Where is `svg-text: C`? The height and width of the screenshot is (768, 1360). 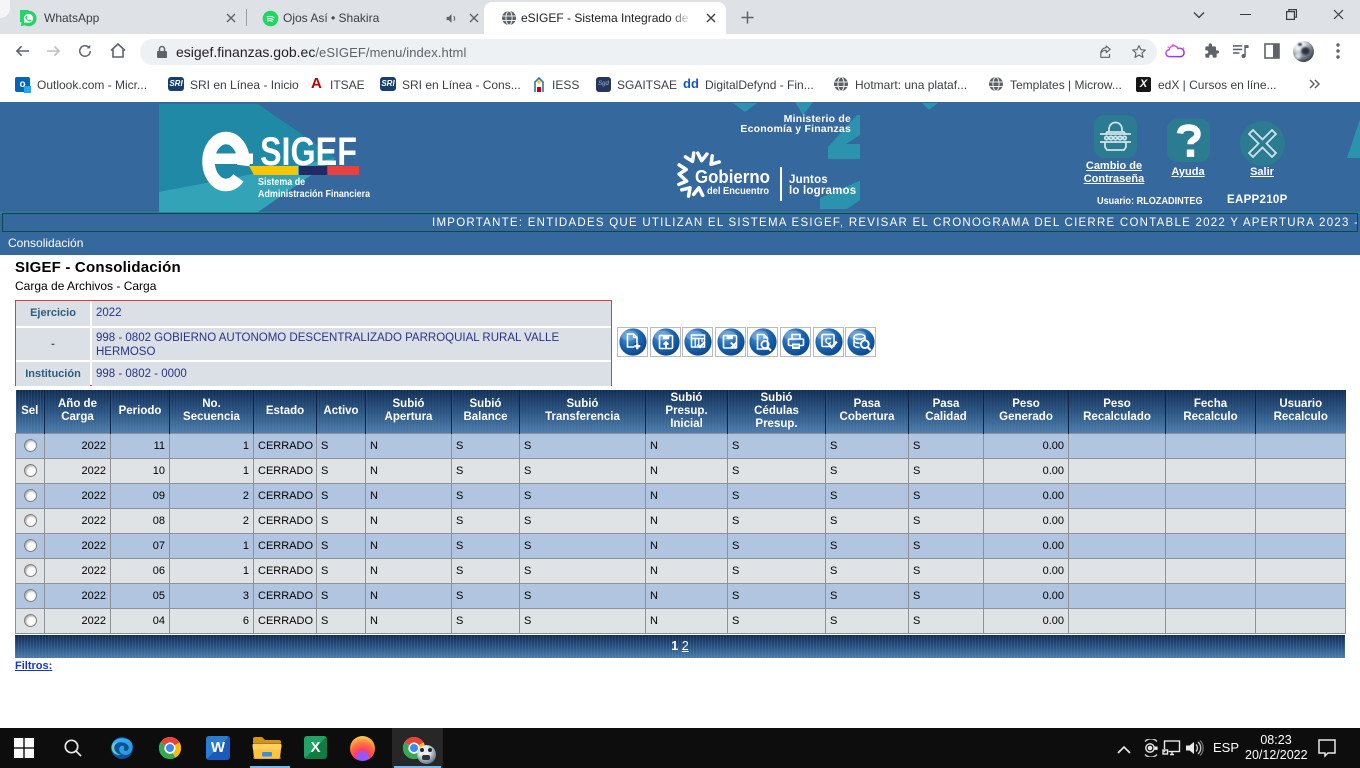 svg-text: C is located at coordinates (828, 341).